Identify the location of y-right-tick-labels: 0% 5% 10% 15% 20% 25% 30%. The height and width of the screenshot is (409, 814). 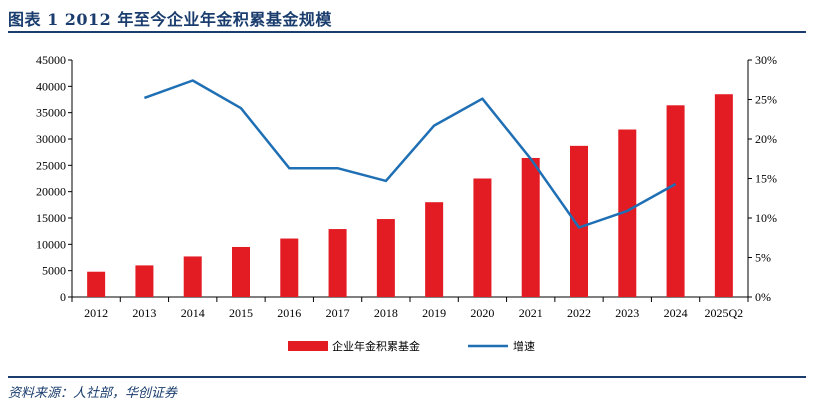
(766, 178).